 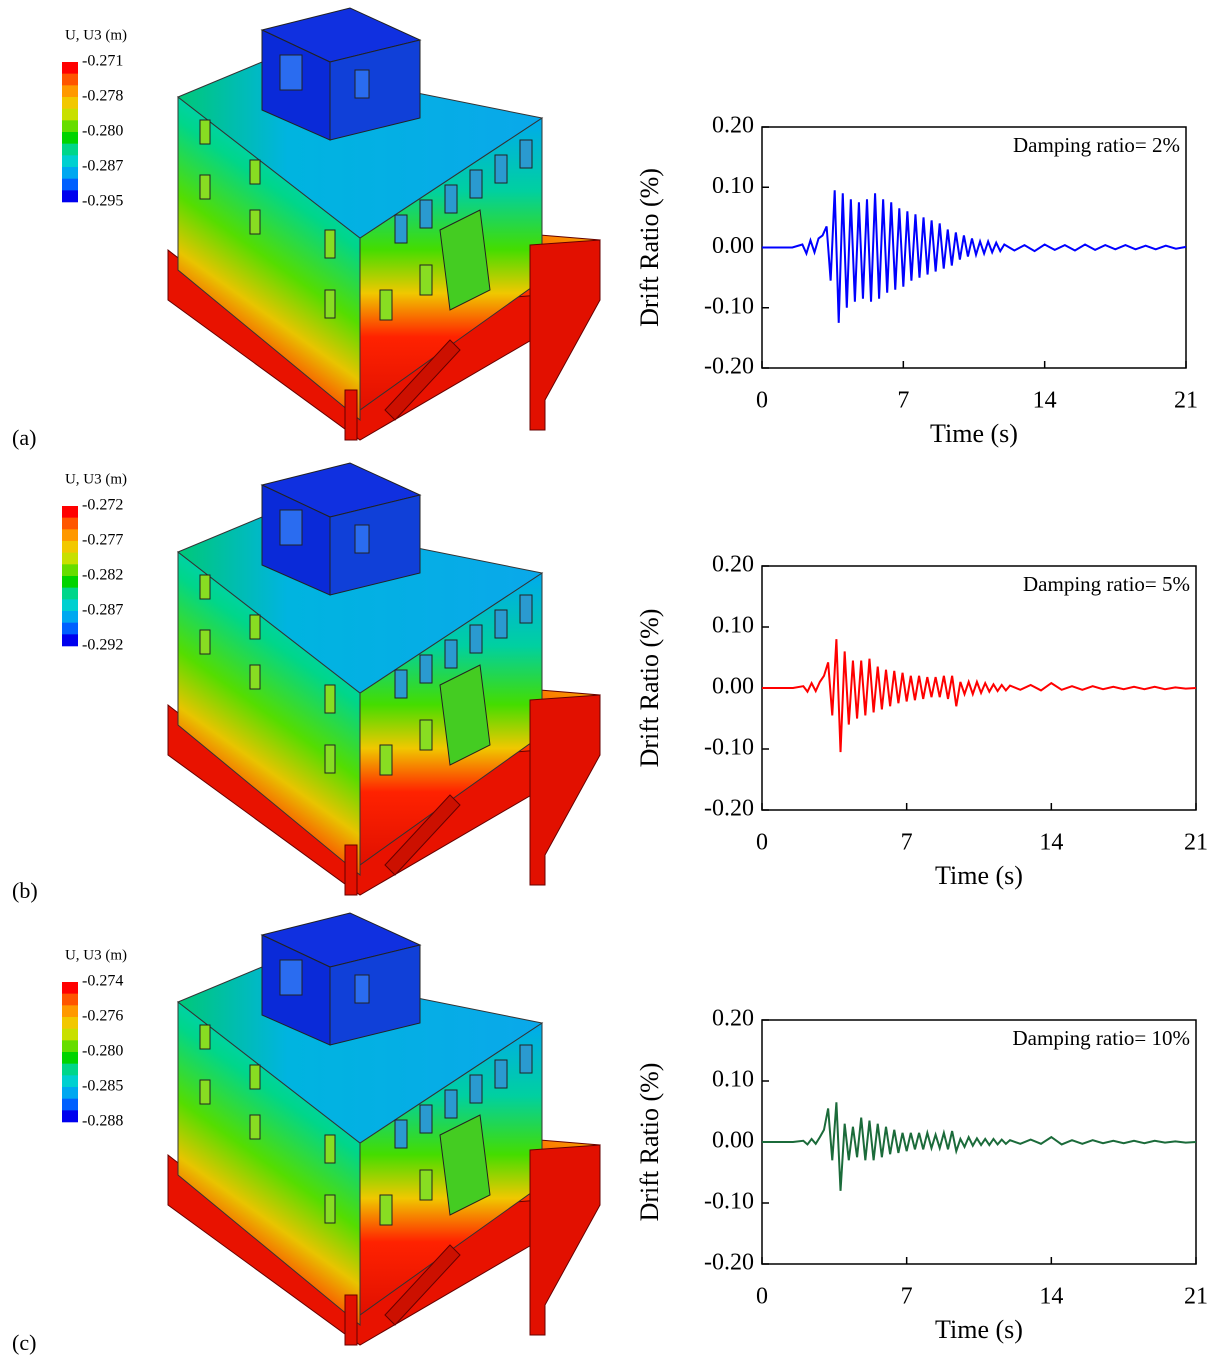 What do you see at coordinates (102, 96) in the screenshot?
I see `legend-label: -0.278` at bounding box center [102, 96].